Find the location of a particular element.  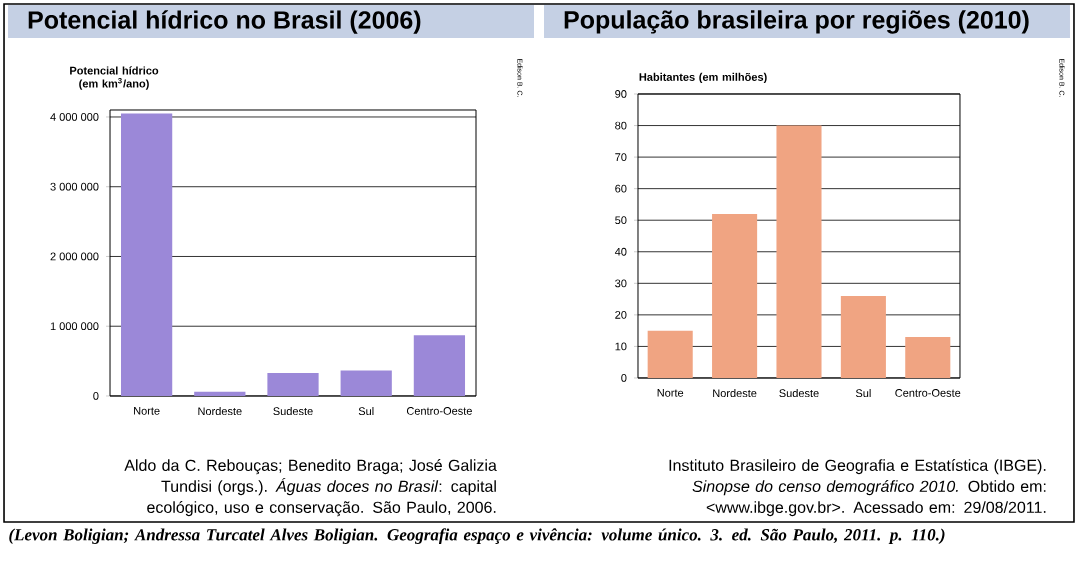

chart-title: Potencial hídrico no Brasil (2006) is located at coordinates (224, 22).